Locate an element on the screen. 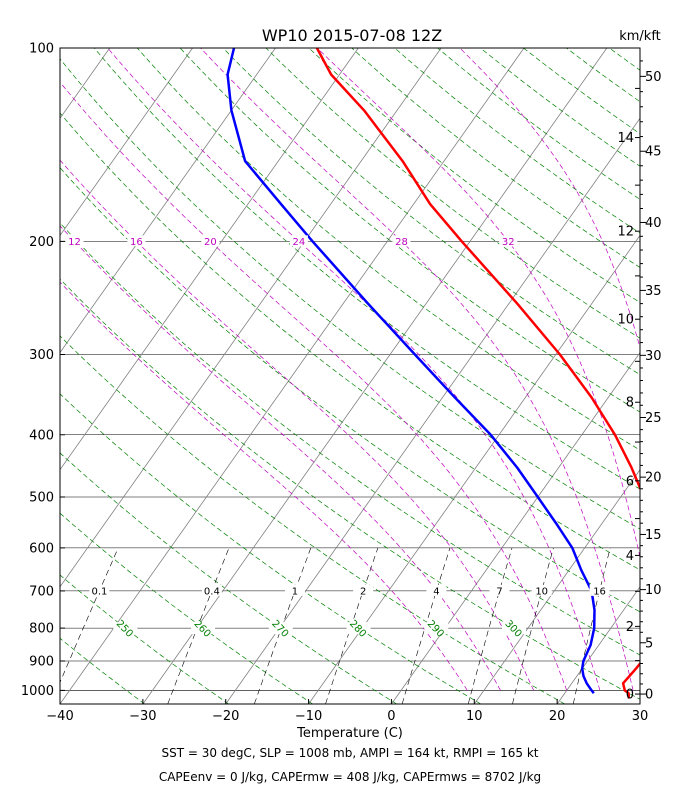 Image resolution: width=700 pixels, height=800 pixels. km-tick-label: 10 is located at coordinates (625, 320).